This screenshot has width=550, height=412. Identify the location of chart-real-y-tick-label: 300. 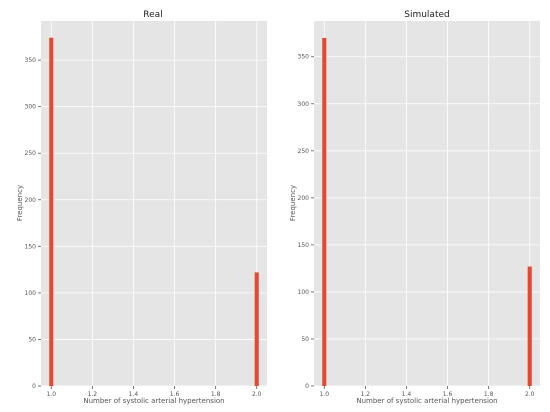
(31, 107).